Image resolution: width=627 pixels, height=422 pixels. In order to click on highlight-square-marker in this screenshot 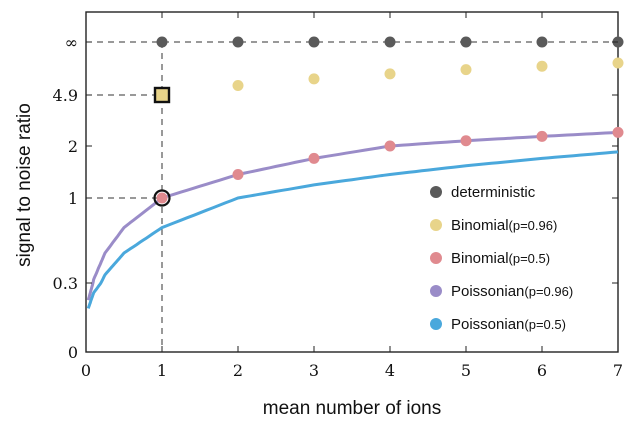, I will do `click(162, 95)`.